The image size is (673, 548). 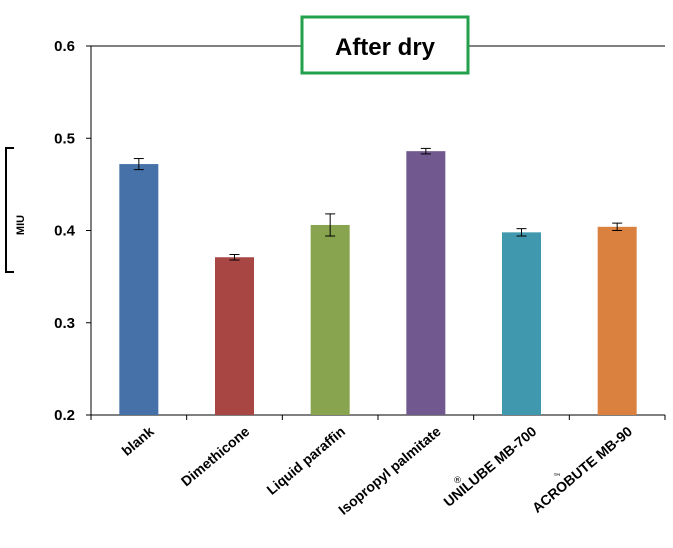 What do you see at coordinates (385, 47) in the screenshot?
I see `chart-title: After dry` at bounding box center [385, 47].